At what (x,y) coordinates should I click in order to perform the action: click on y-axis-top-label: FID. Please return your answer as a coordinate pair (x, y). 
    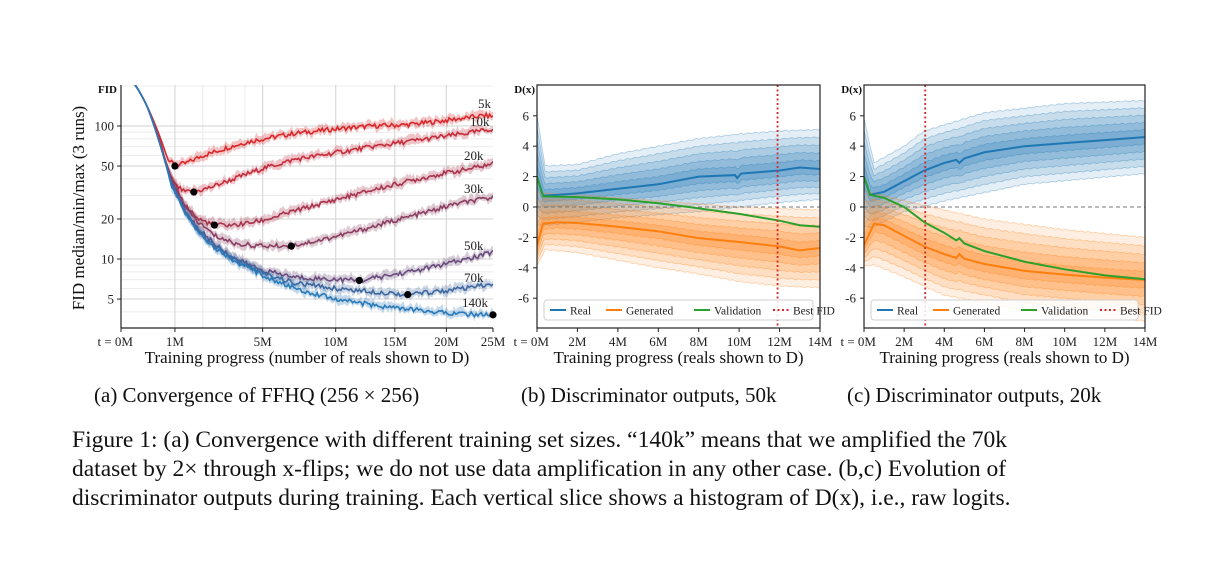
    Looking at the image, I should click on (107, 90).